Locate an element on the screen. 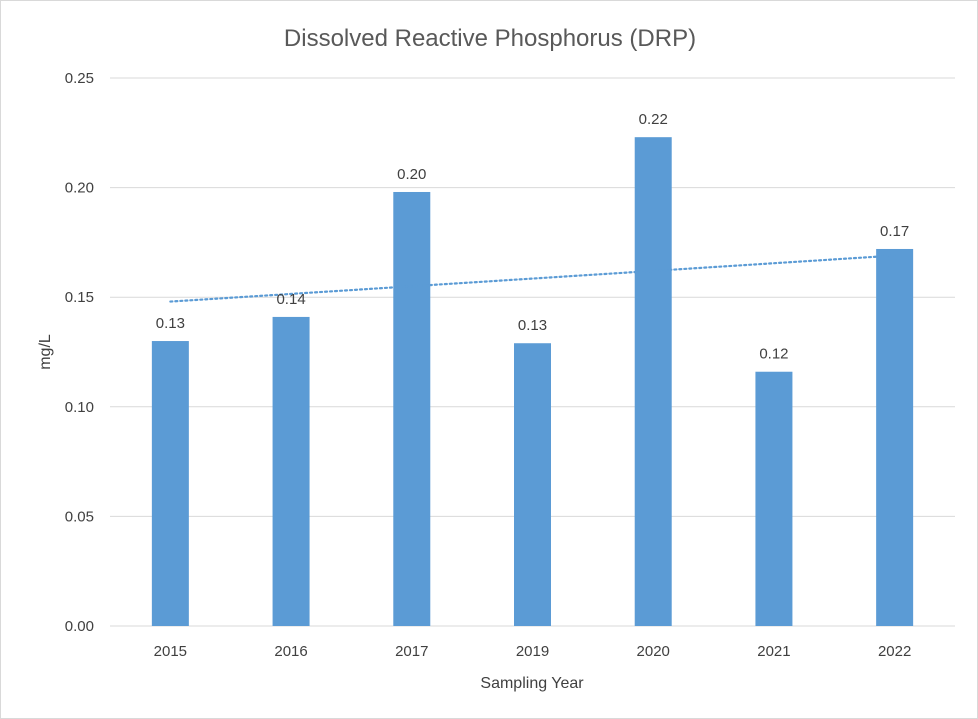 The height and width of the screenshot is (719, 978). x-tick-label: 2015 is located at coordinates (170, 651).